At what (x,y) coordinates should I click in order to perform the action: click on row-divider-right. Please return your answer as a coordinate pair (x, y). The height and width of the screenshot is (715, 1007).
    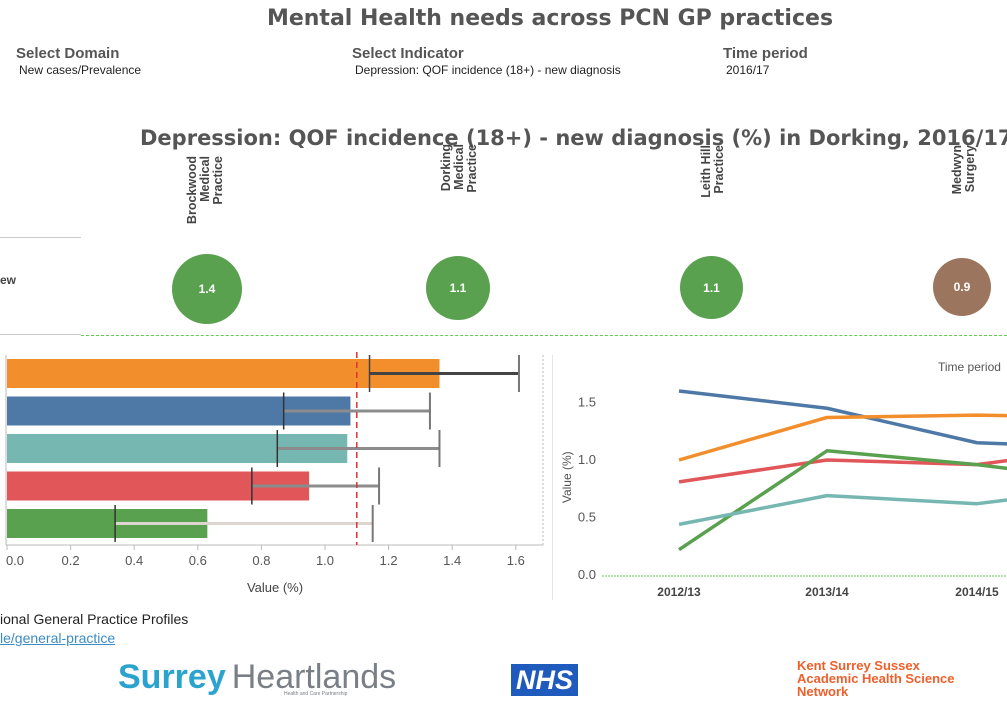
    Looking at the image, I should click on (544, 335).